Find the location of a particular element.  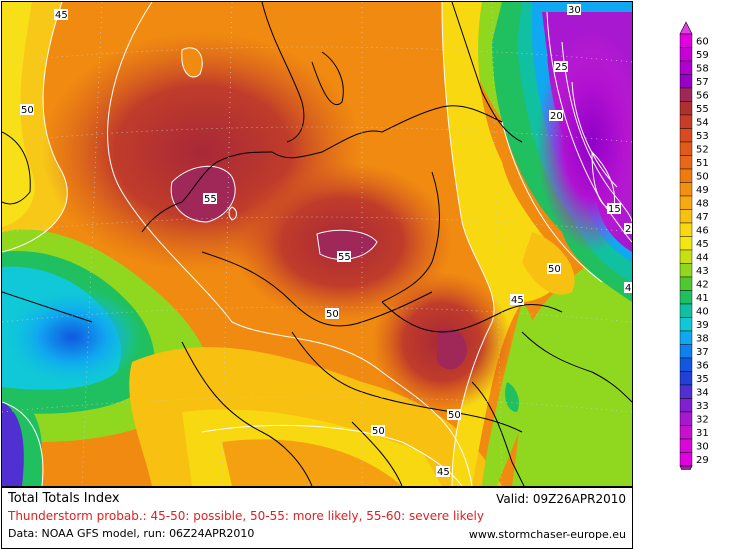

legend-label: 56 is located at coordinates (702, 95).